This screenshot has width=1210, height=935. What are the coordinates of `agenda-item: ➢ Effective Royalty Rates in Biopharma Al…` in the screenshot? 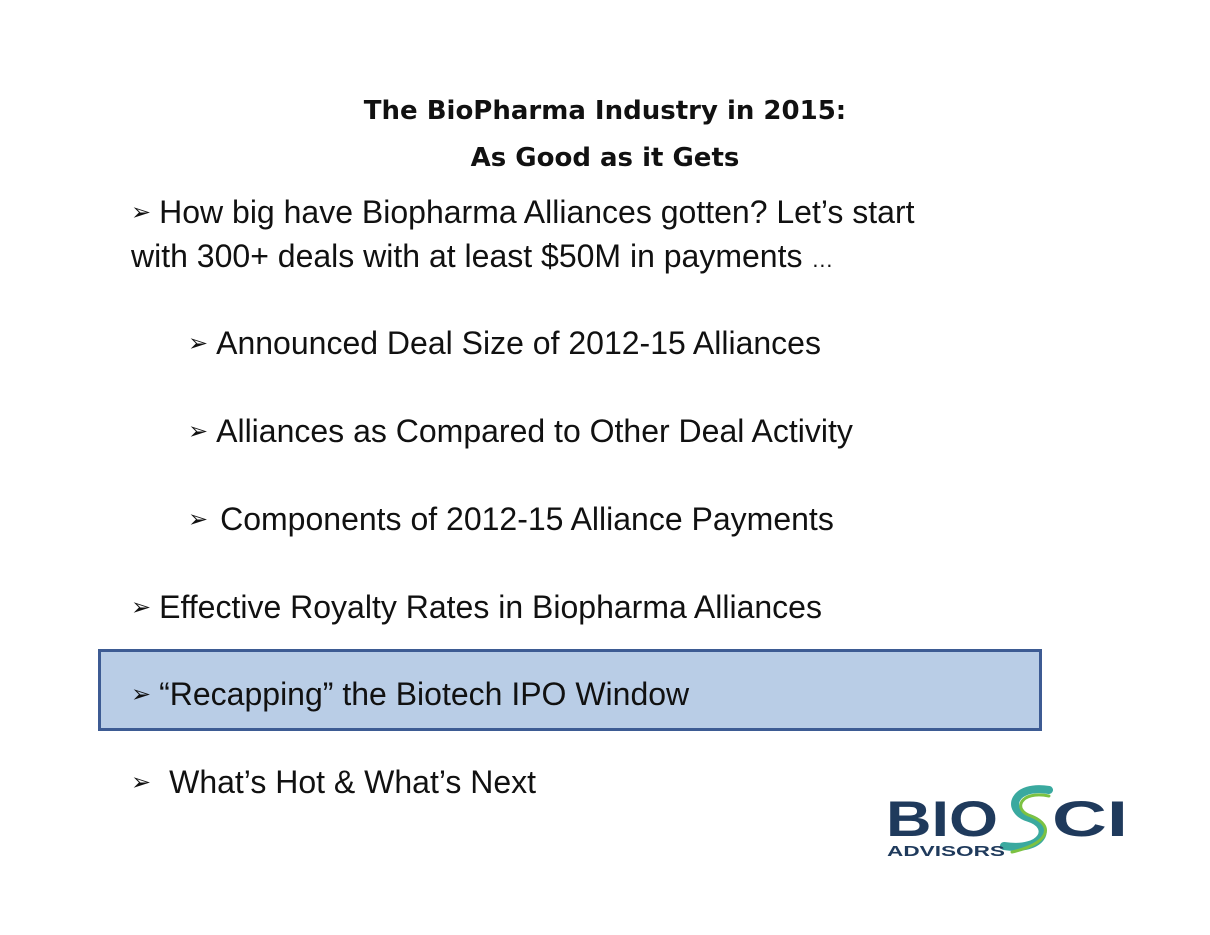 It's located at (476, 607).